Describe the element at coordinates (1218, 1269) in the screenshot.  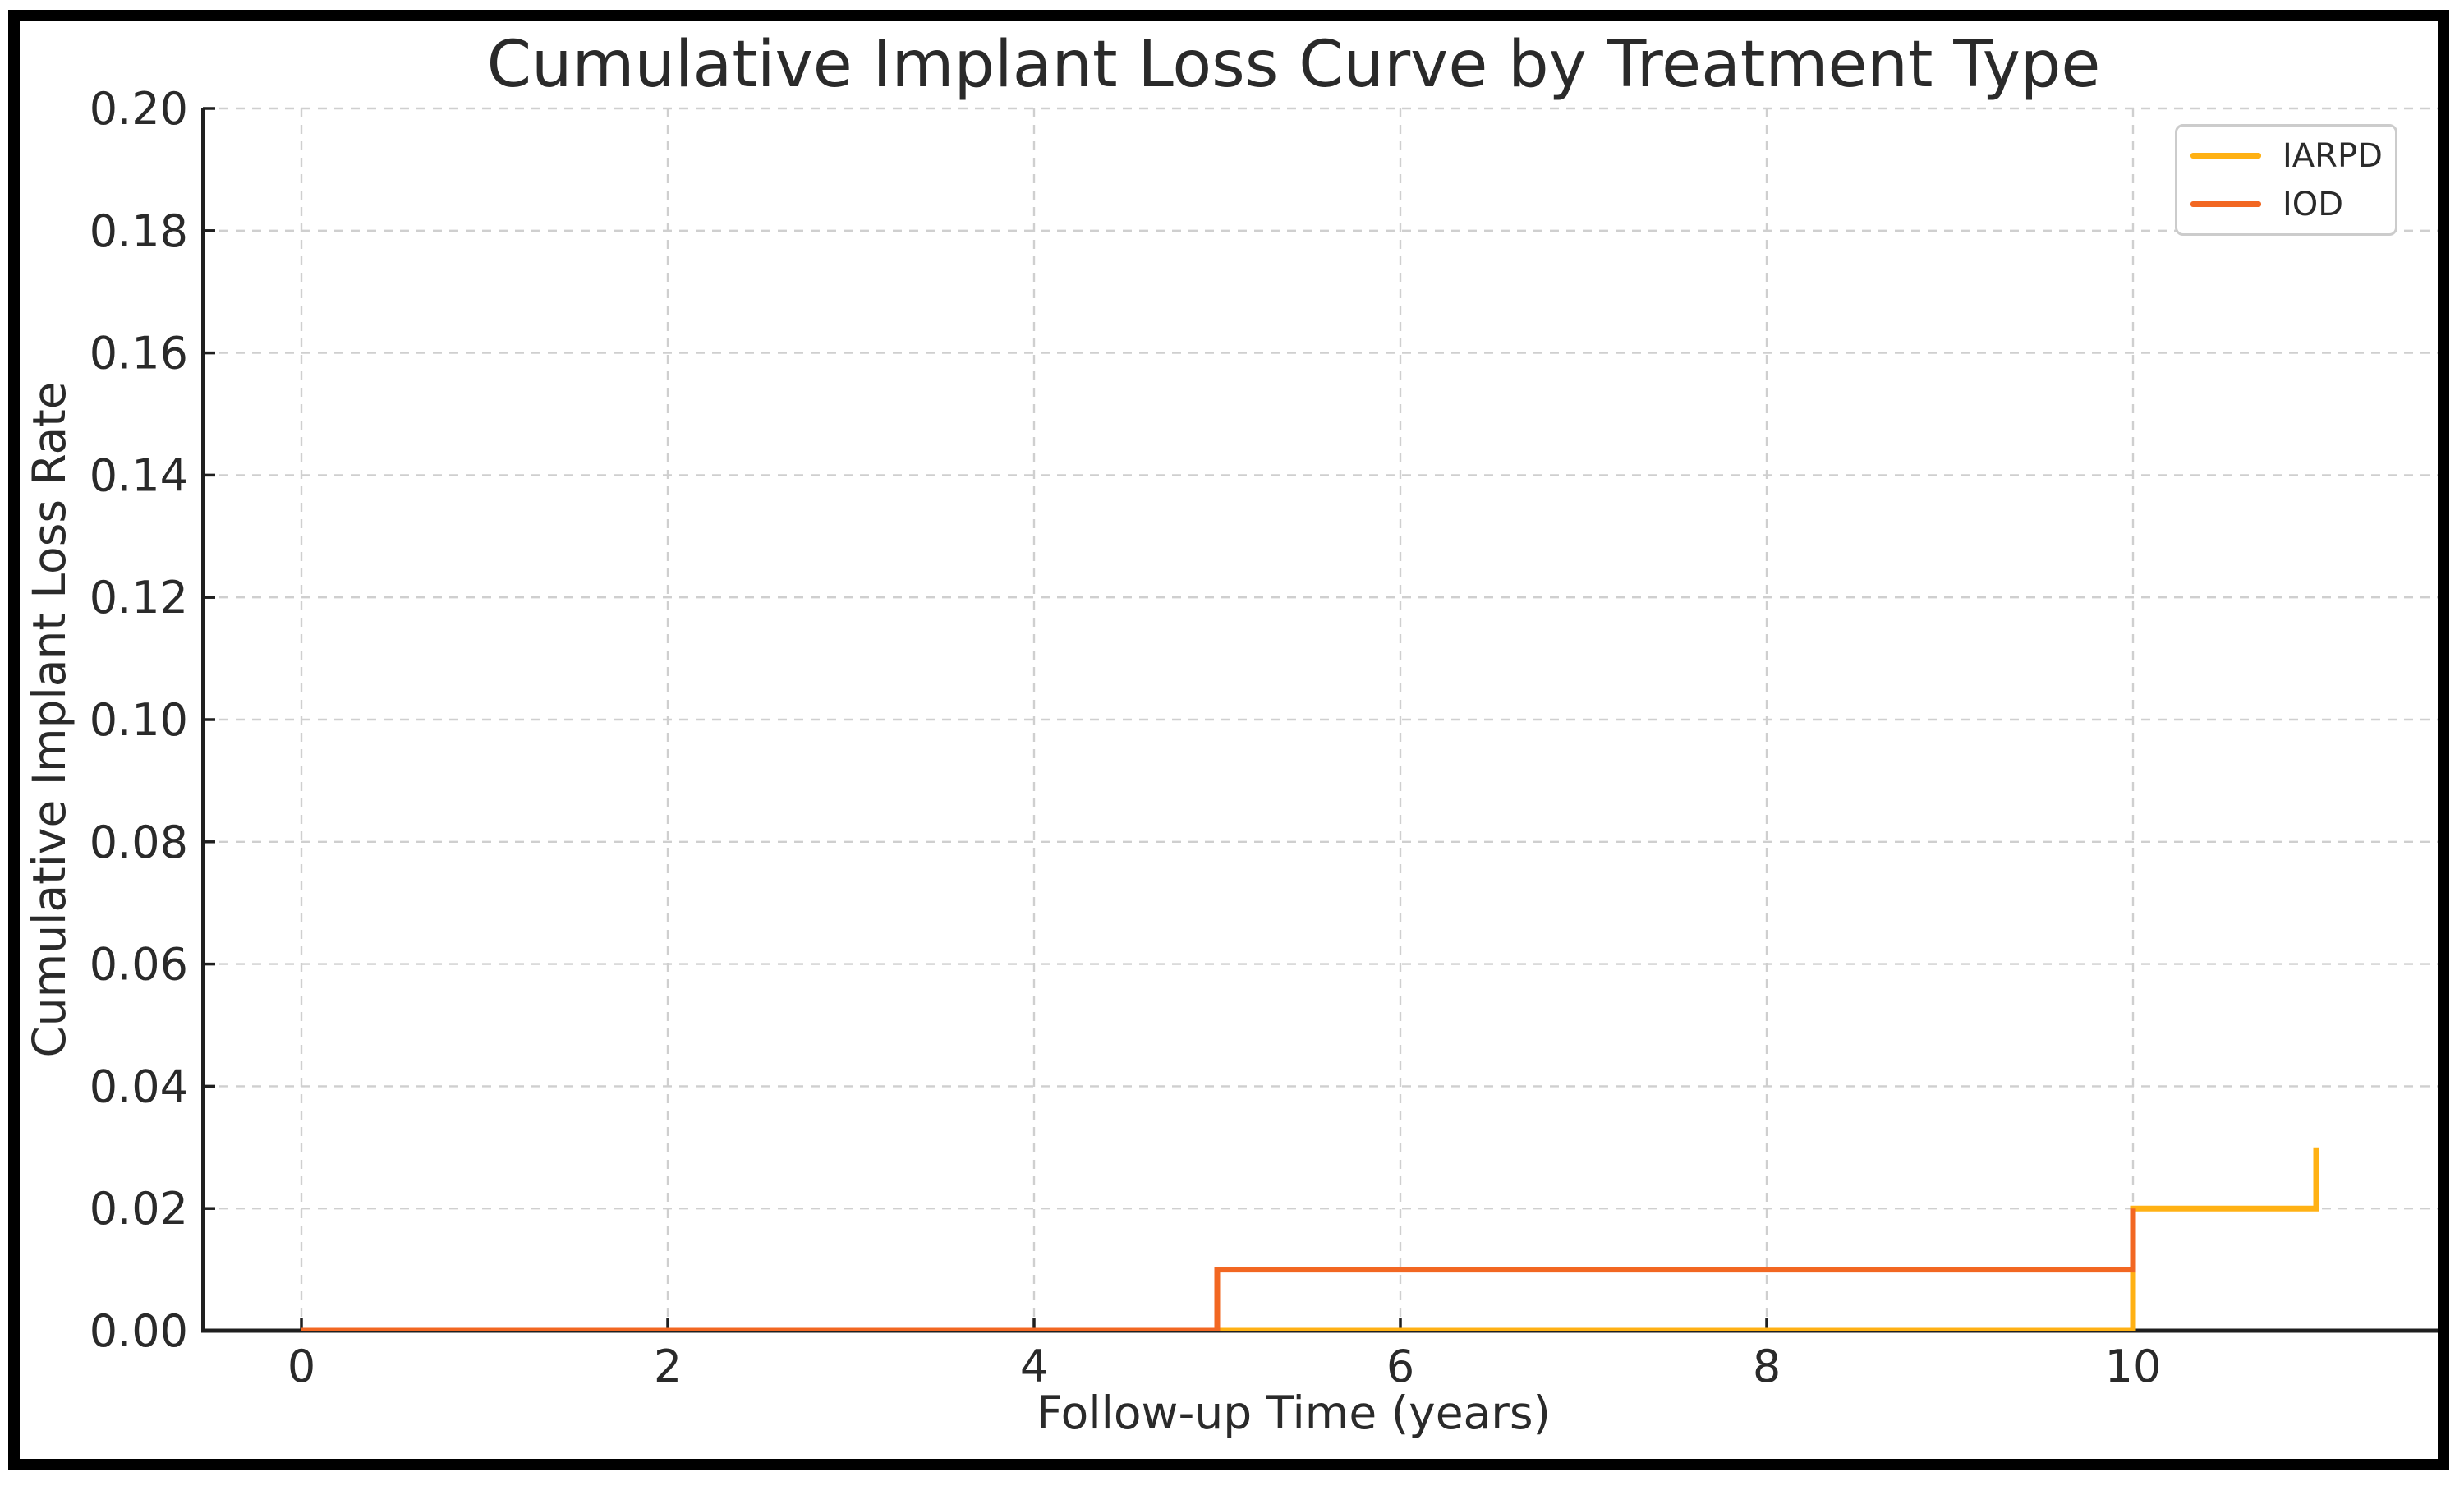
I see `series-line-iod` at that location.